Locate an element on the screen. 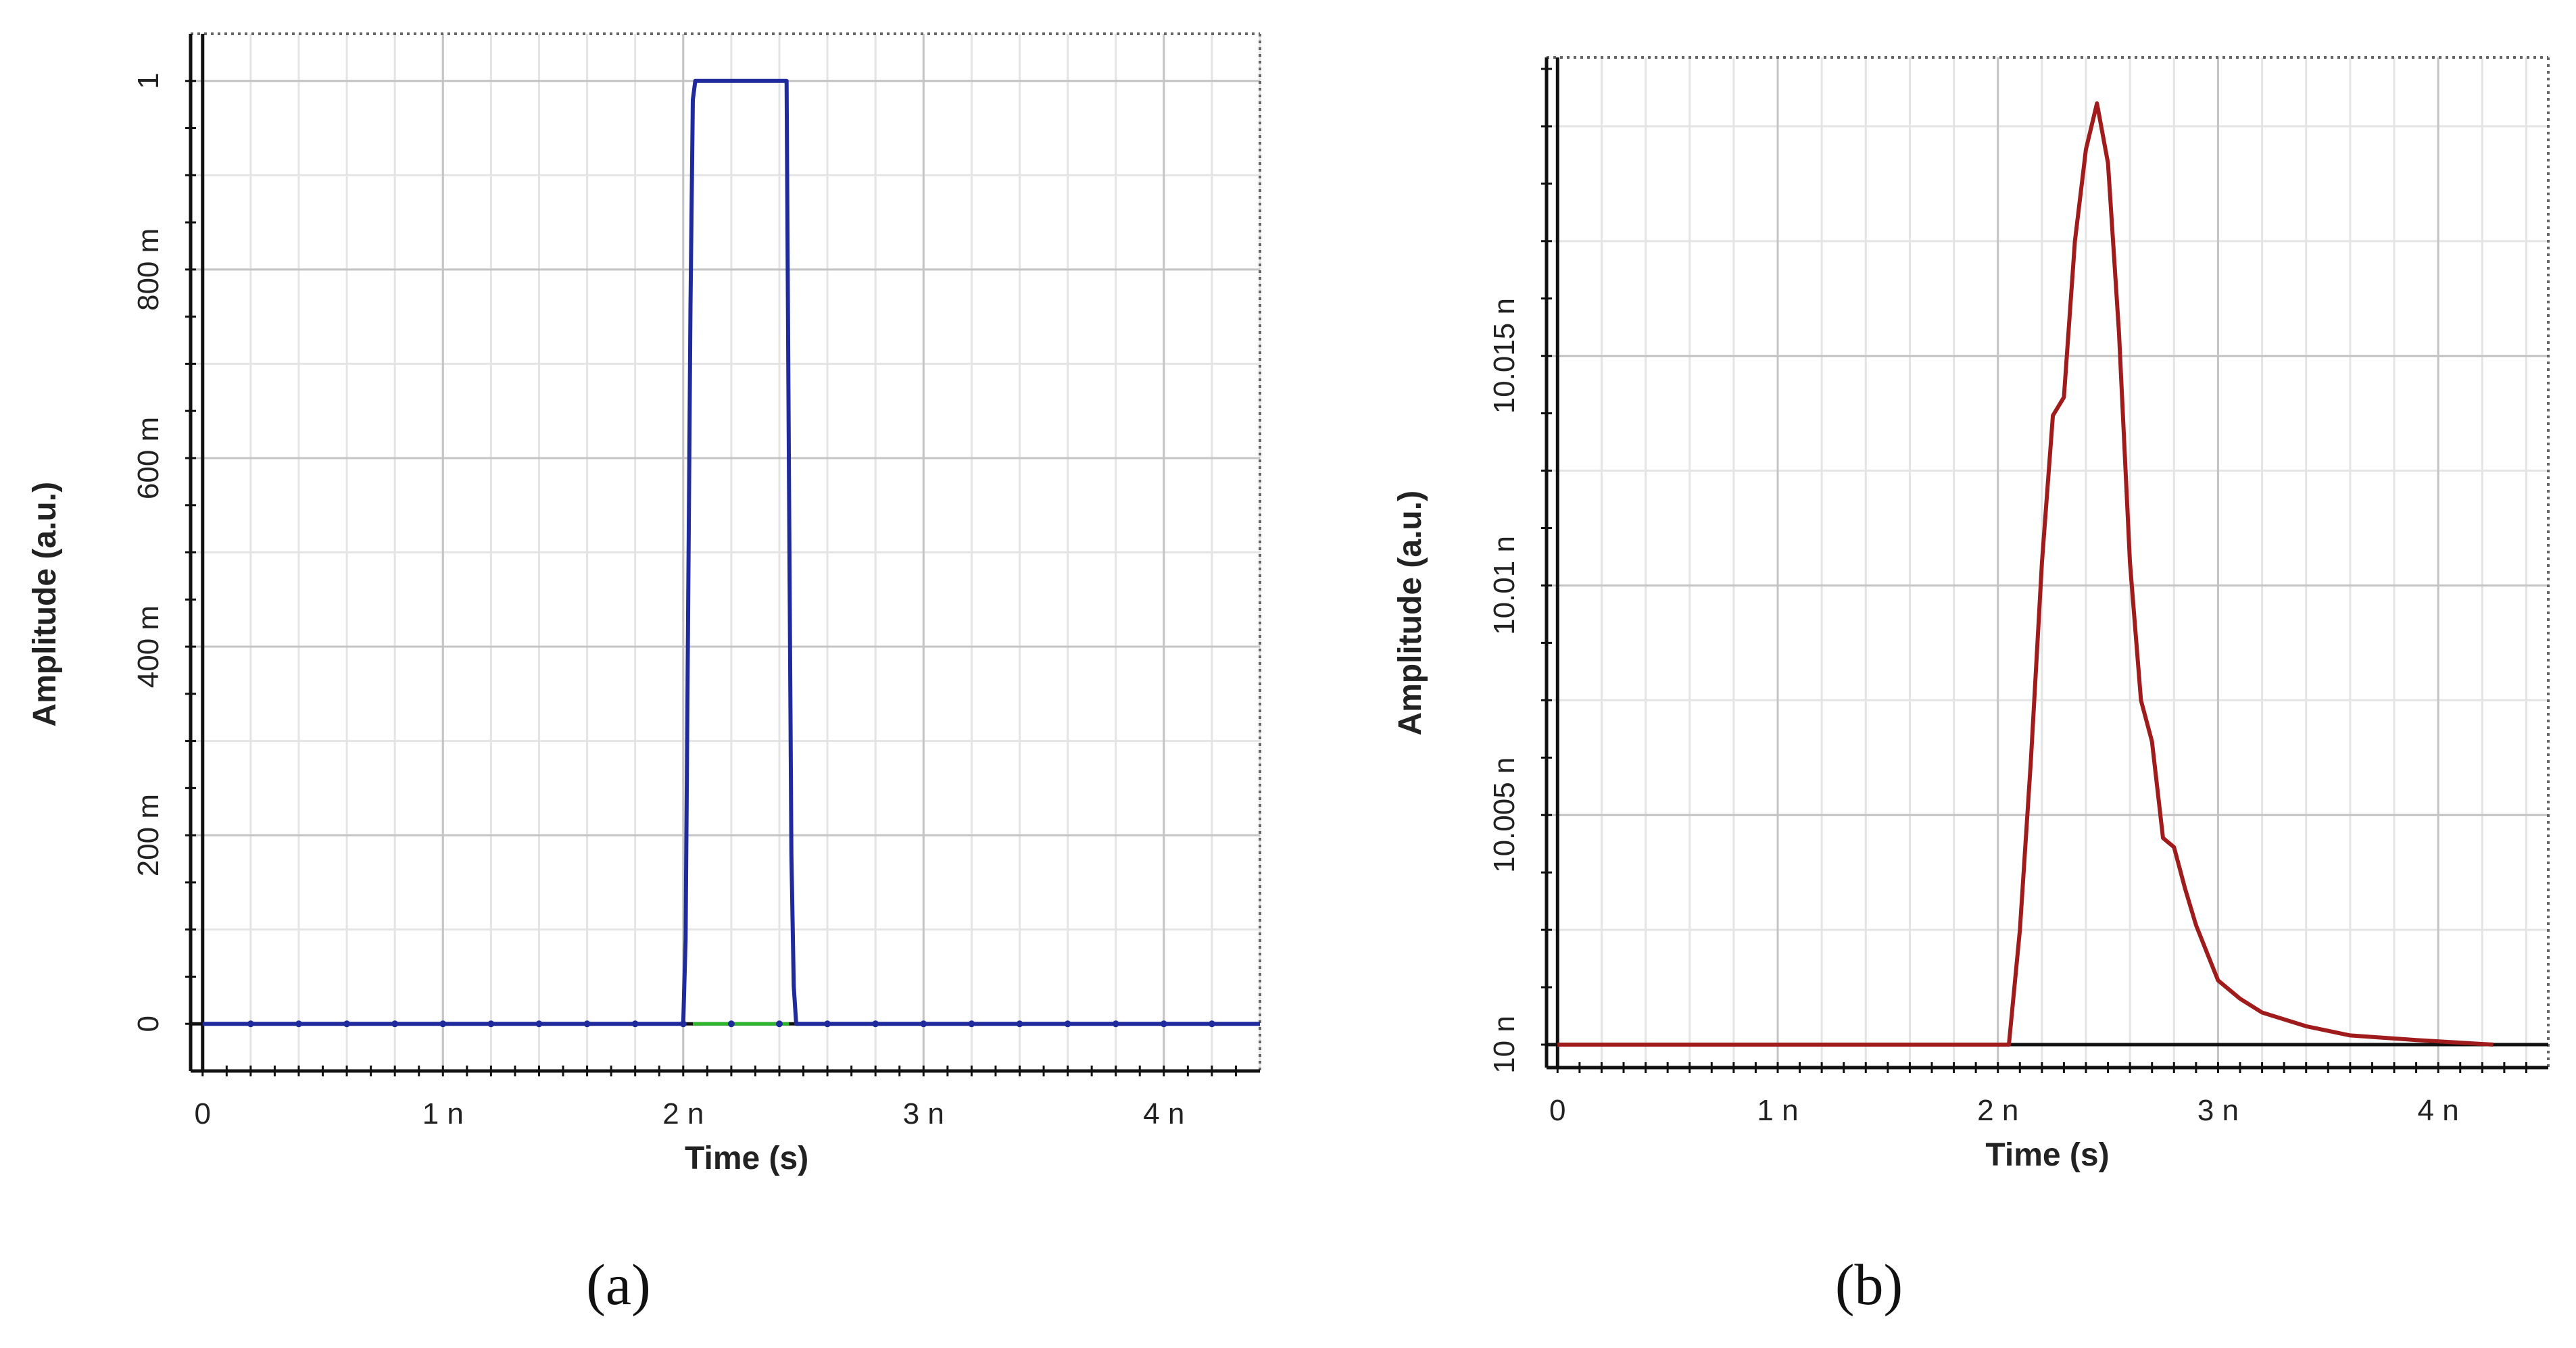 The image size is (2576, 1348). y-tick-label: 10.005 n is located at coordinates (1505, 815).